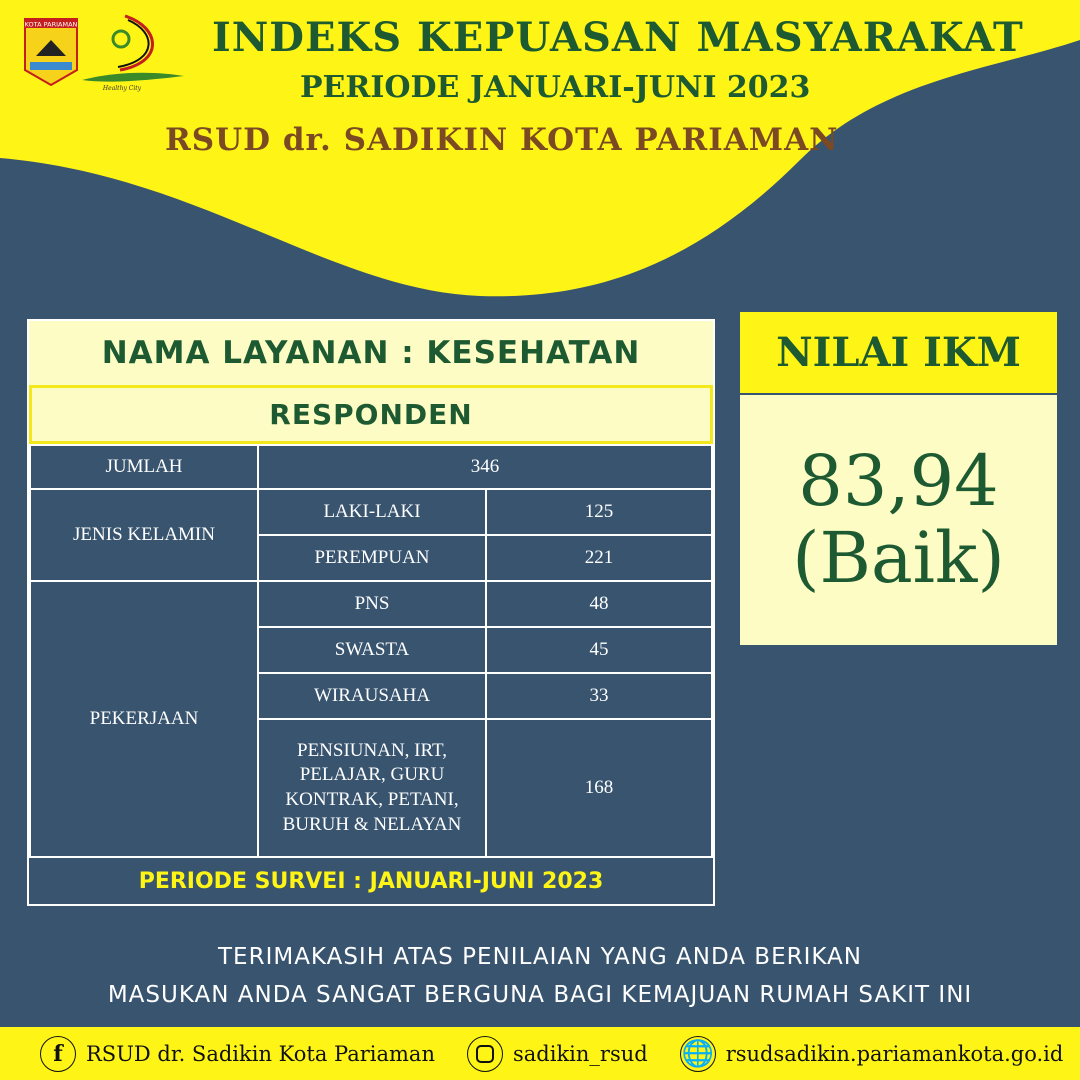  Describe the element at coordinates (599, 558) in the screenshot. I see `gender-row-value: 221` at that location.